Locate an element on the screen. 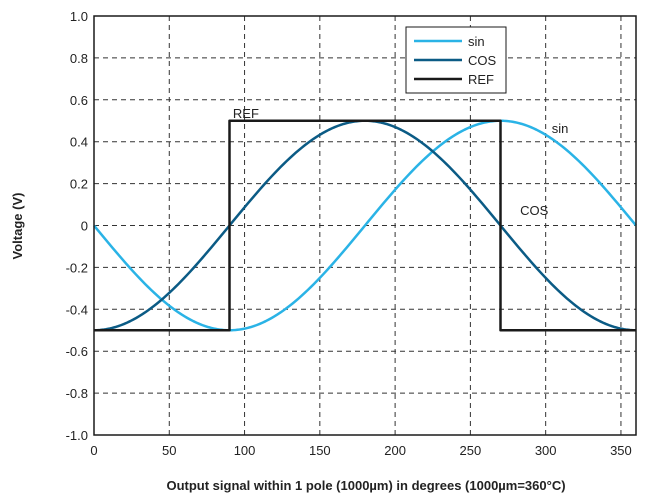  x-tick-label: 250 is located at coordinates (471, 450).